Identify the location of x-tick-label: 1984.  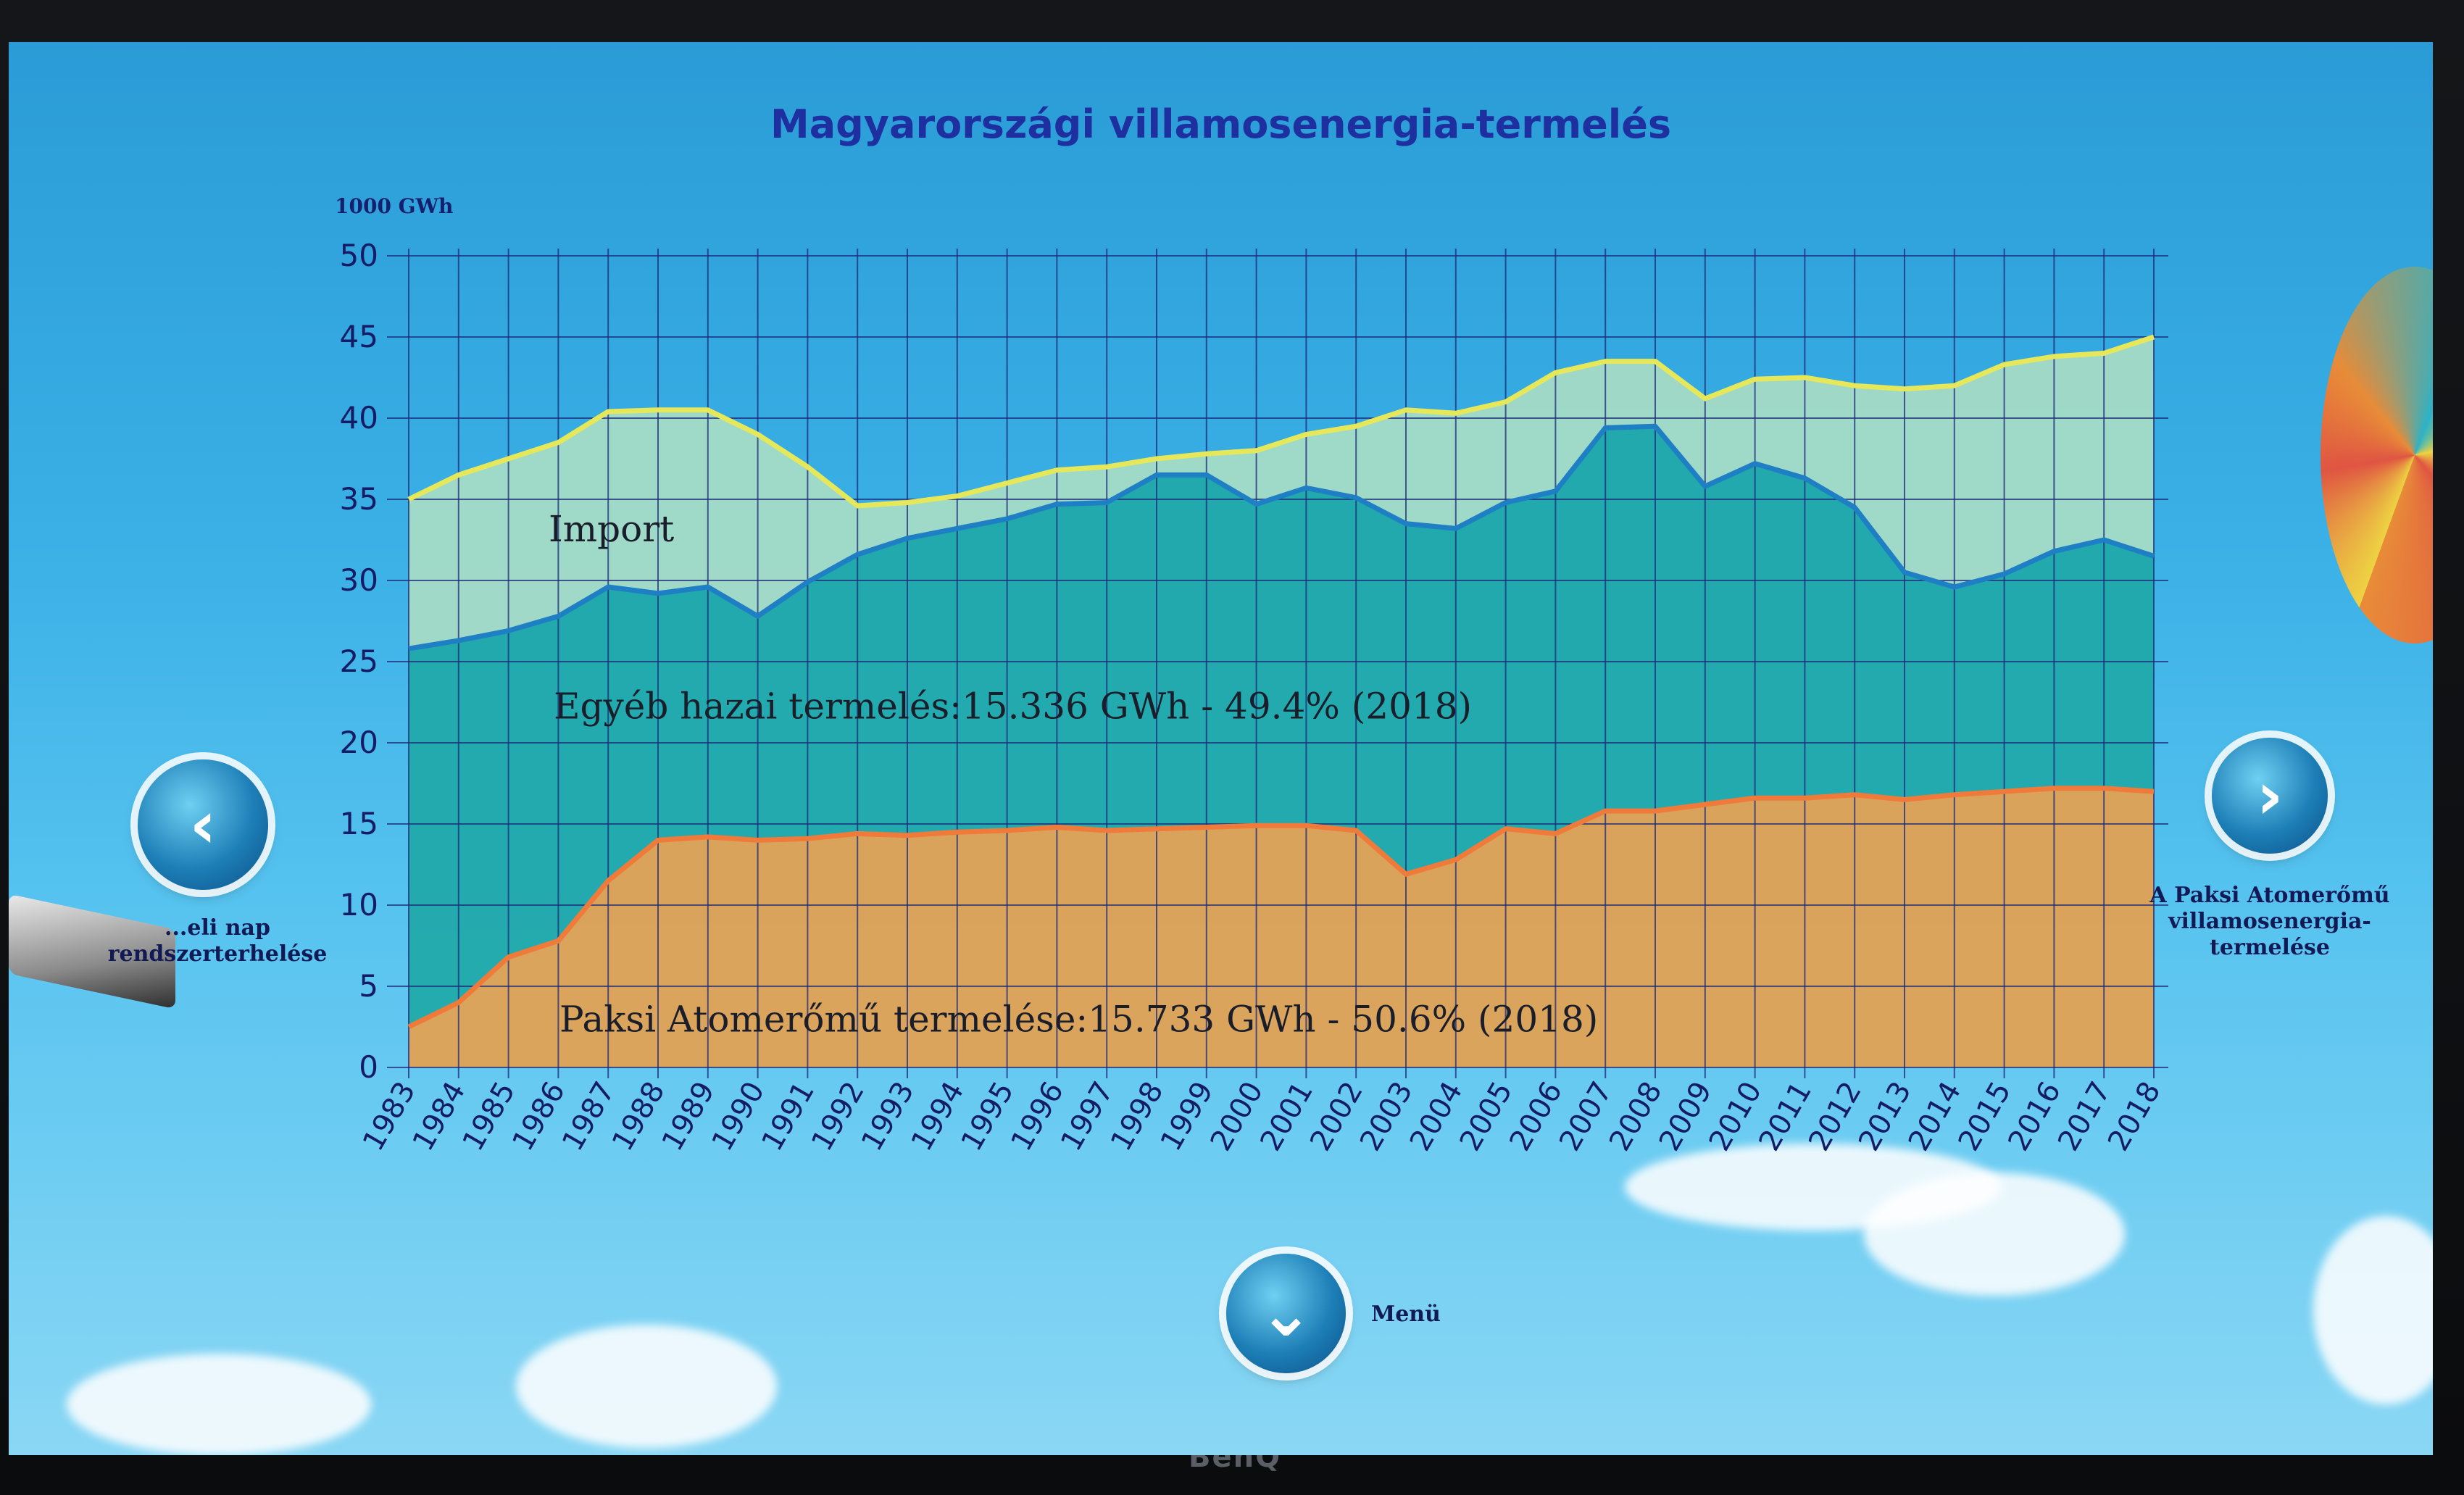
(440, 1116).